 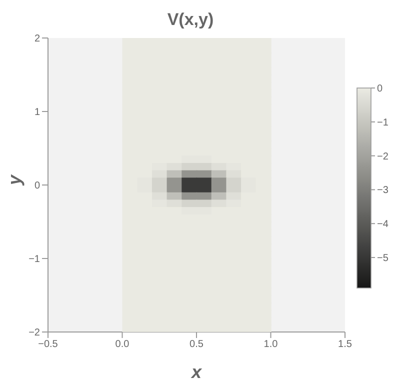 I want to click on chart-title: V(x,y), so click(x=190, y=20).